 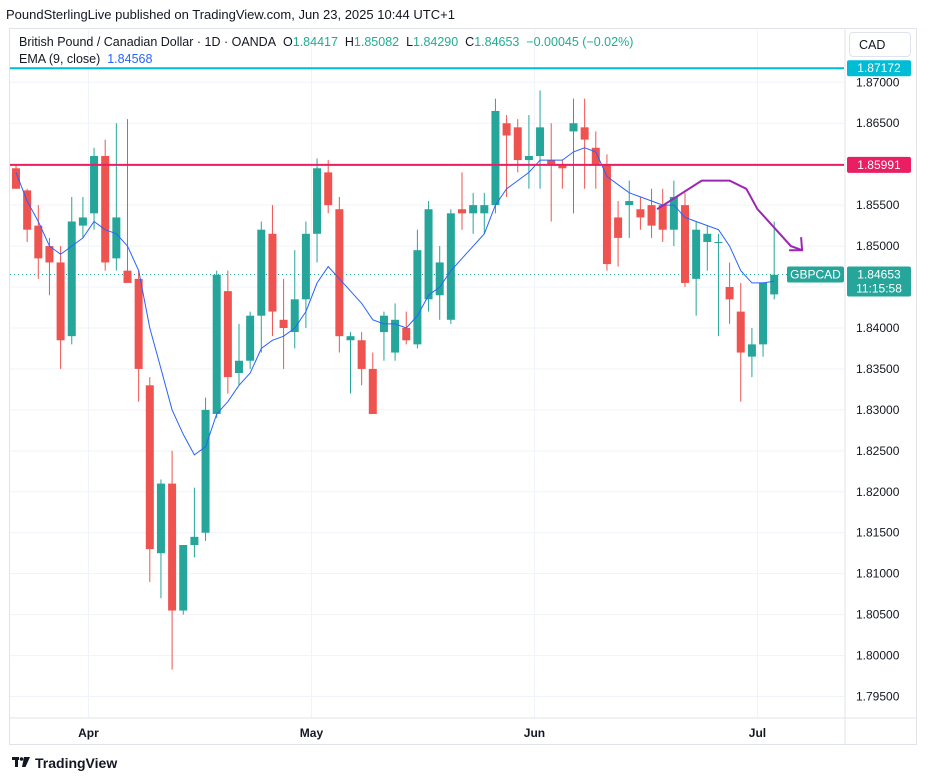 I want to click on tradingview-footer: TradingView, so click(x=64, y=763).